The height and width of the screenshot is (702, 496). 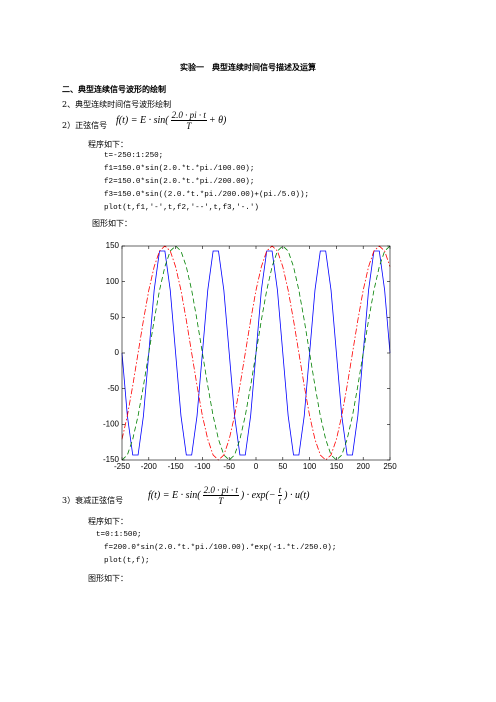 What do you see at coordinates (85, 125) in the screenshot?
I see `item-heading: 2）正弦信号` at bounding box center [85, 125].